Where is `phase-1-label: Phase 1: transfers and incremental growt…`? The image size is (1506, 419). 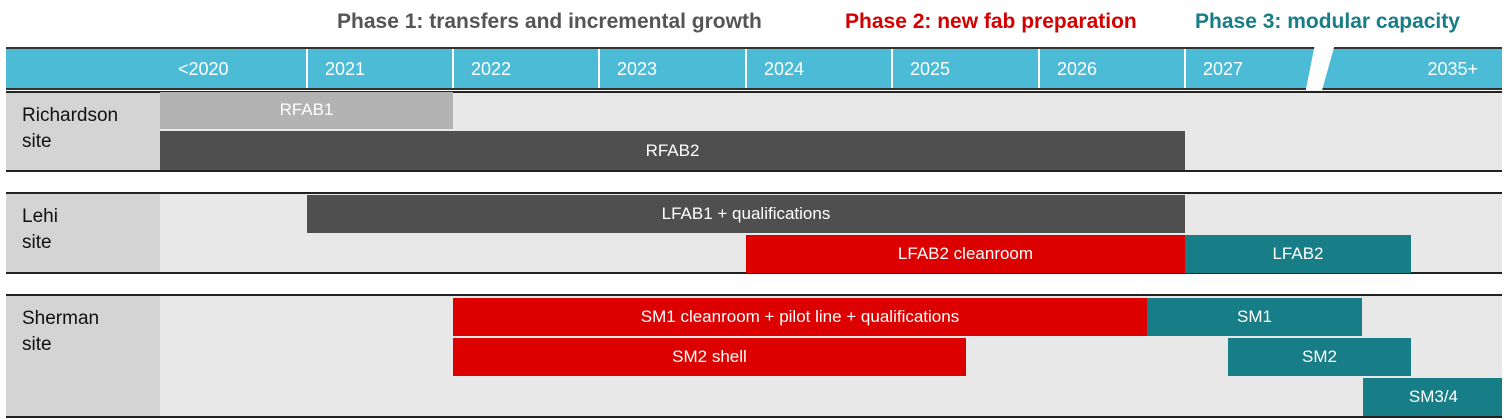
phase-1-label: Phase 1: transfers and incremental growt… is located at coordinates (549, 21).